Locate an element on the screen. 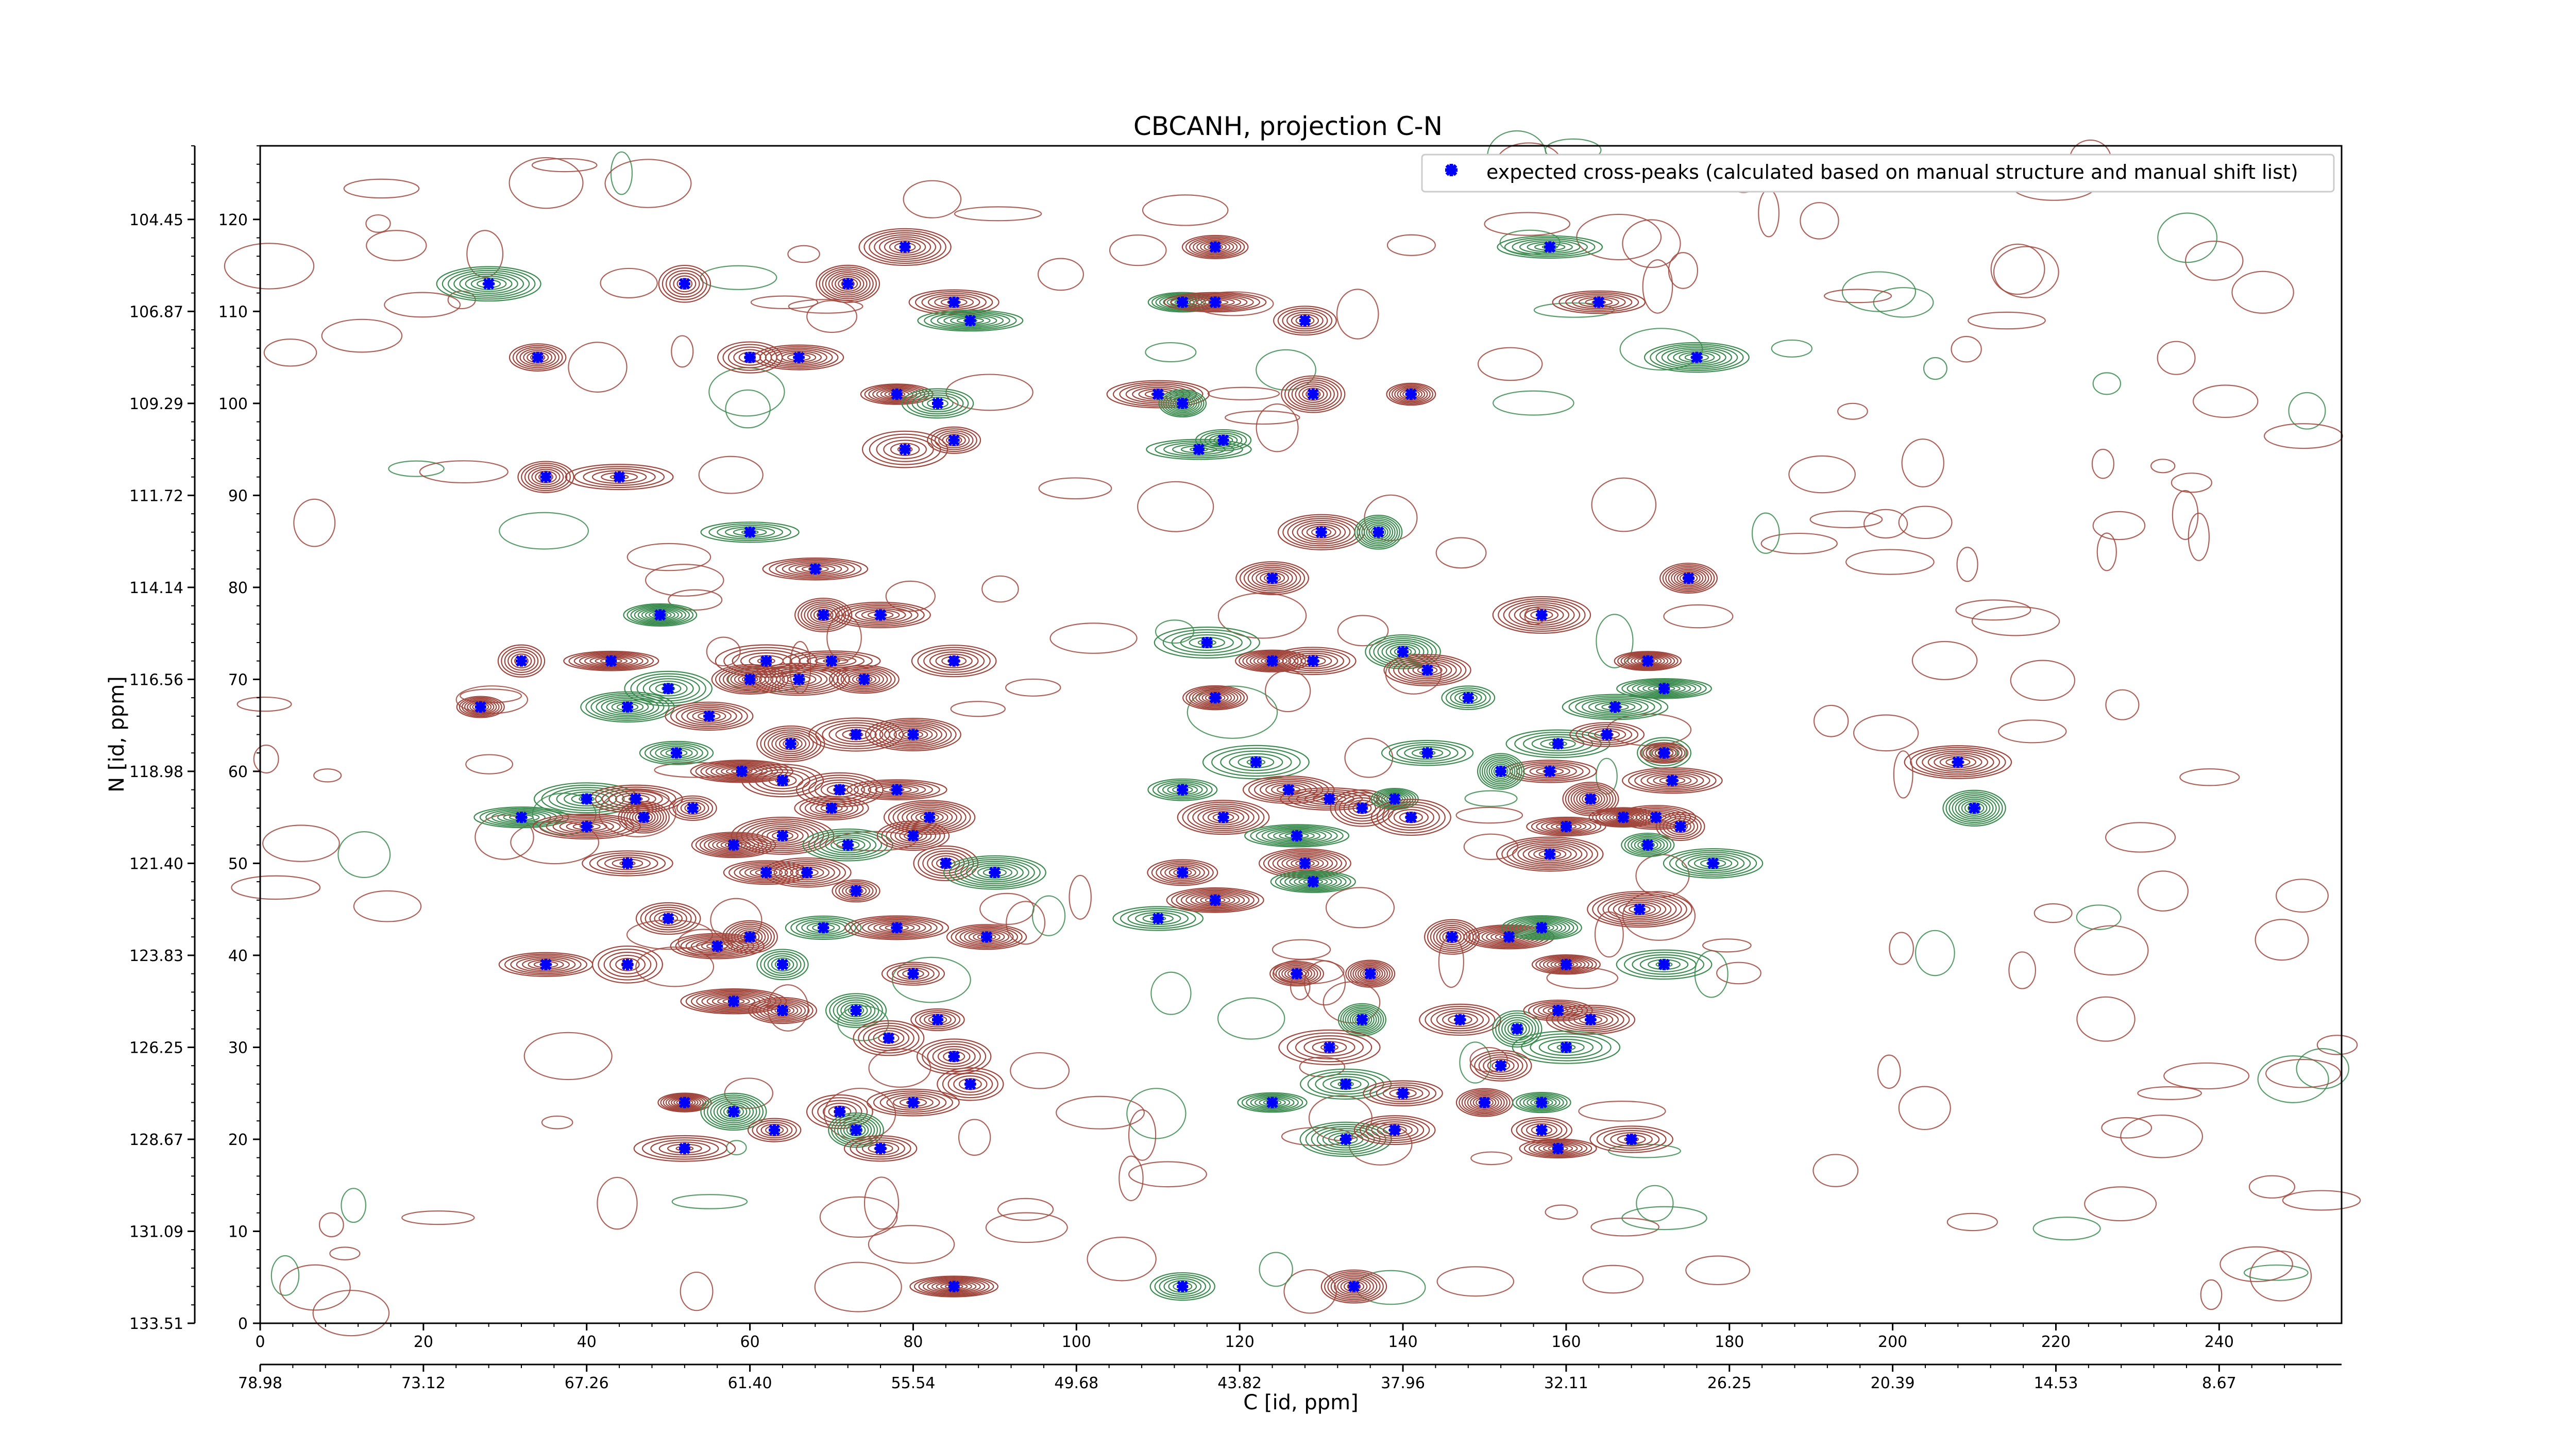 This screenshot has width=2576, height=1449. x-index-tick-label: 160 is located at coordinates (1566, 1342).